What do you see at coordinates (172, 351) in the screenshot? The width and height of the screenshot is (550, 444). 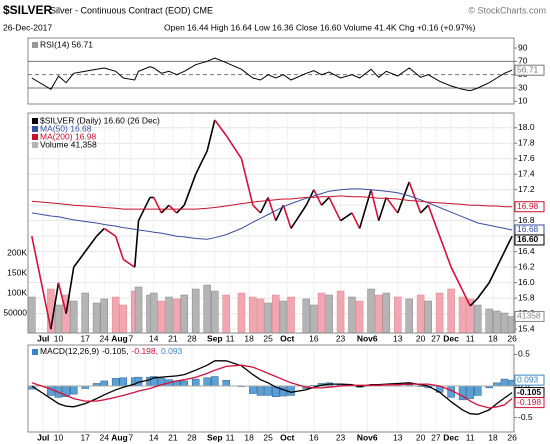 I see `legend-value: 0.093` at bounding box center [172, 351].